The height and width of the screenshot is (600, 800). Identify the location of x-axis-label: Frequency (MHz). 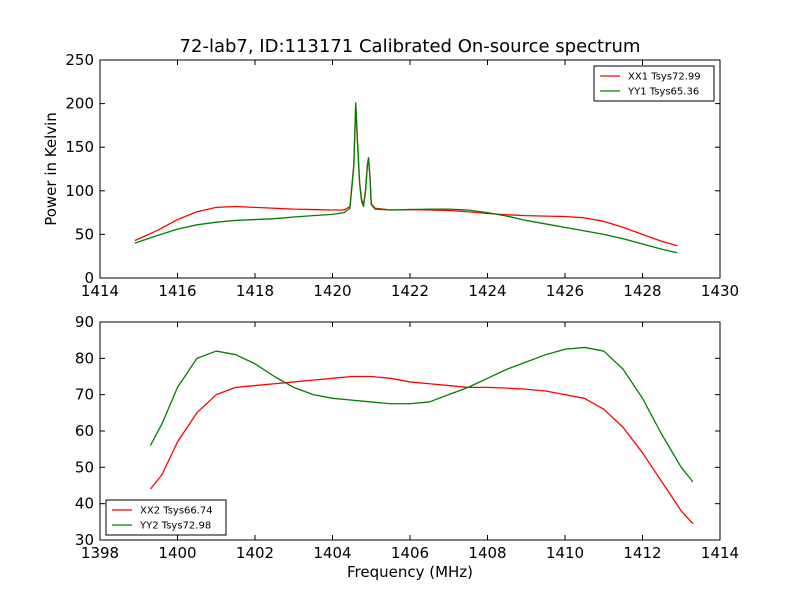
(410, 572).